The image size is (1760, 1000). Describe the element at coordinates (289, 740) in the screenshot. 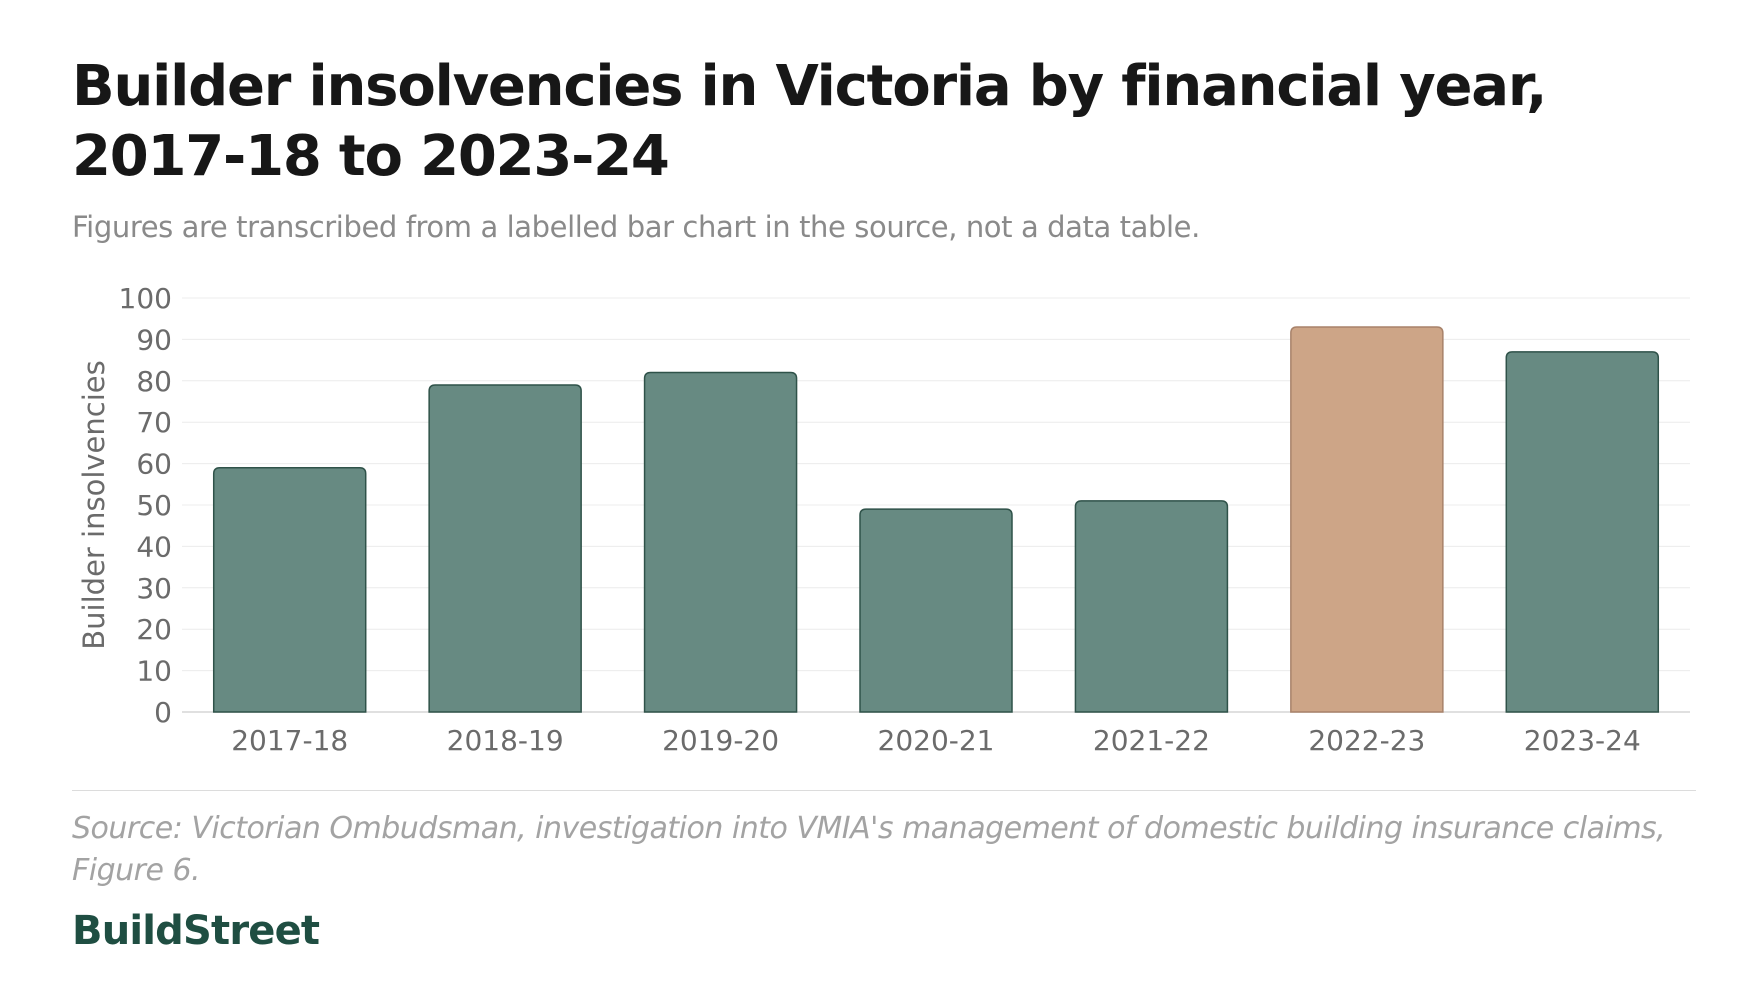

I see `x-tick-label: 2017-18` at that location.